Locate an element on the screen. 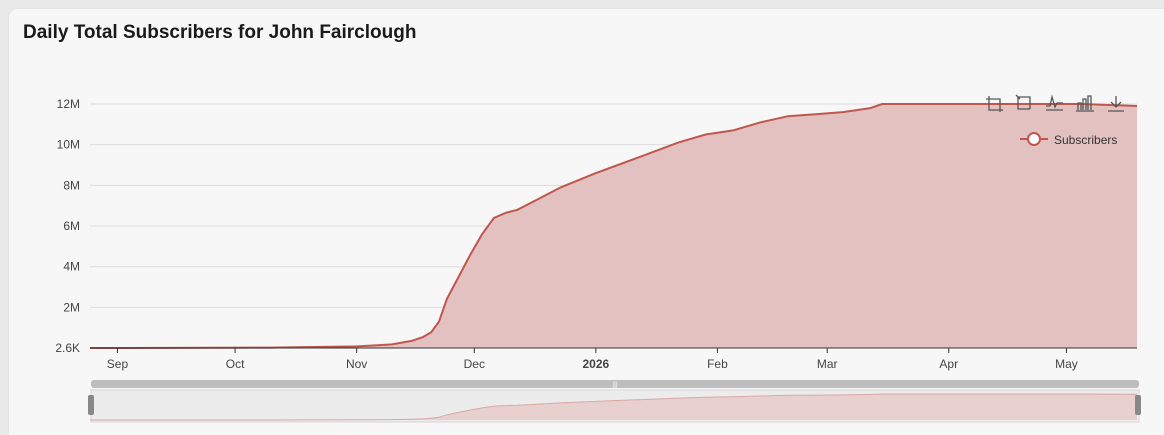 The image size is (1164, 435). x-tick-label: Sep is located at coordinates (118, 364).